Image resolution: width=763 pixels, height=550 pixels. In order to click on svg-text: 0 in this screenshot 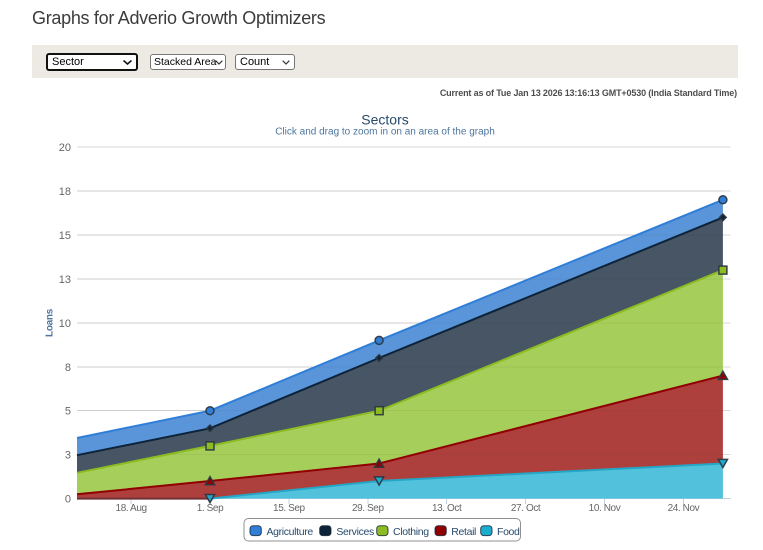, I will do `click(68, 500)`.